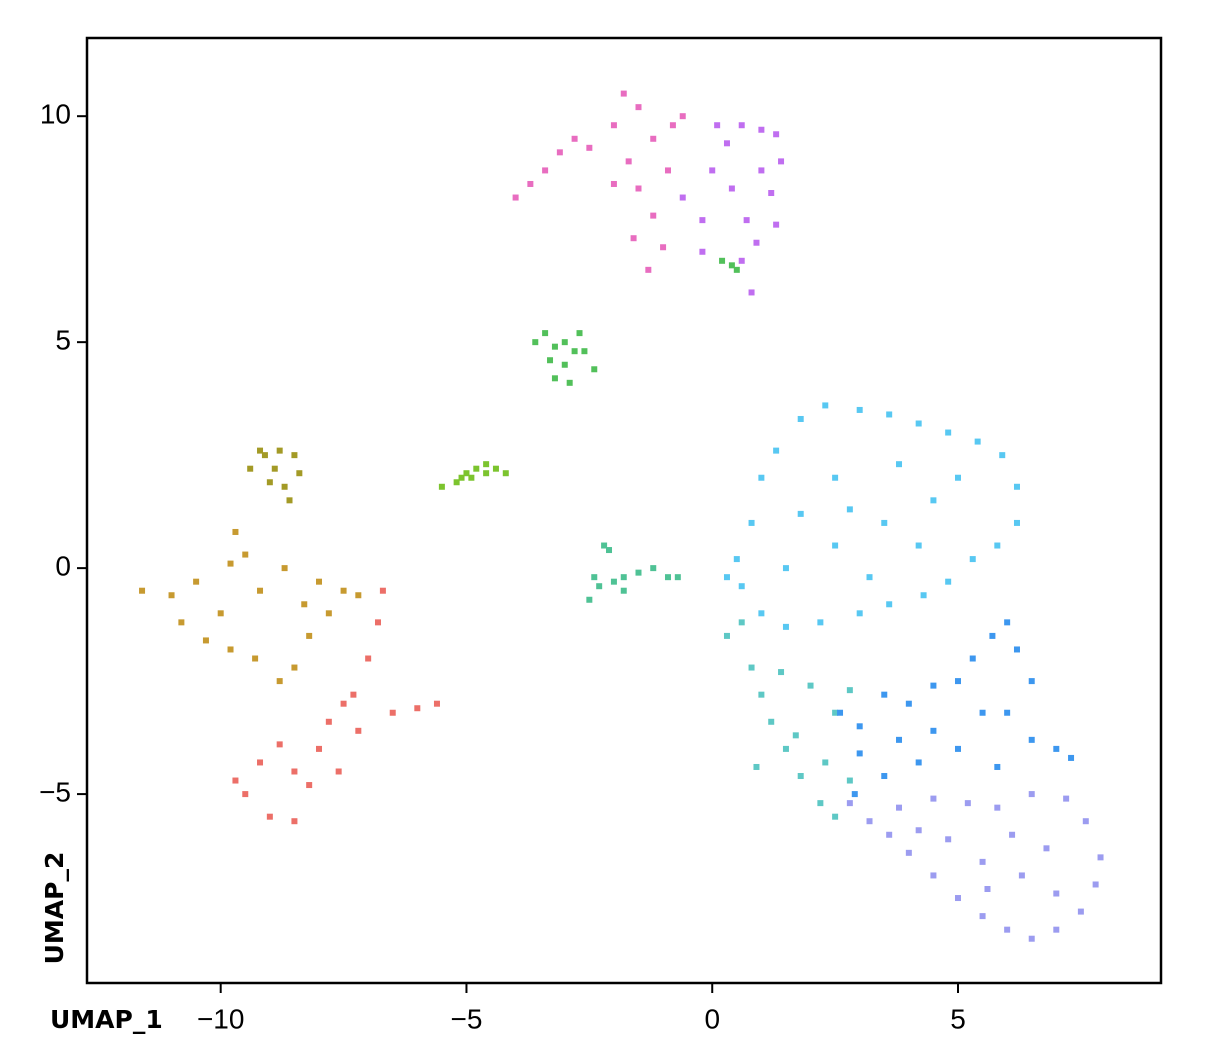 The height and width of the screenshot is (1054, 1208). I want to click on y-tick-label: 10, so click(55, 114).